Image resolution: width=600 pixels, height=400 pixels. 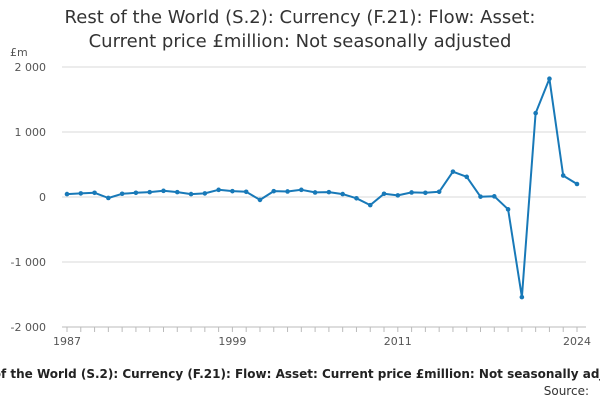 I want to click on x-tick-label: 2024, so click(x=577, y=341).